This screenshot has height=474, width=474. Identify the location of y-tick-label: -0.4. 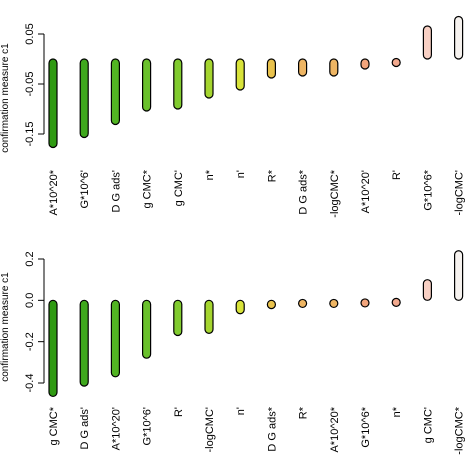
(30, 383).